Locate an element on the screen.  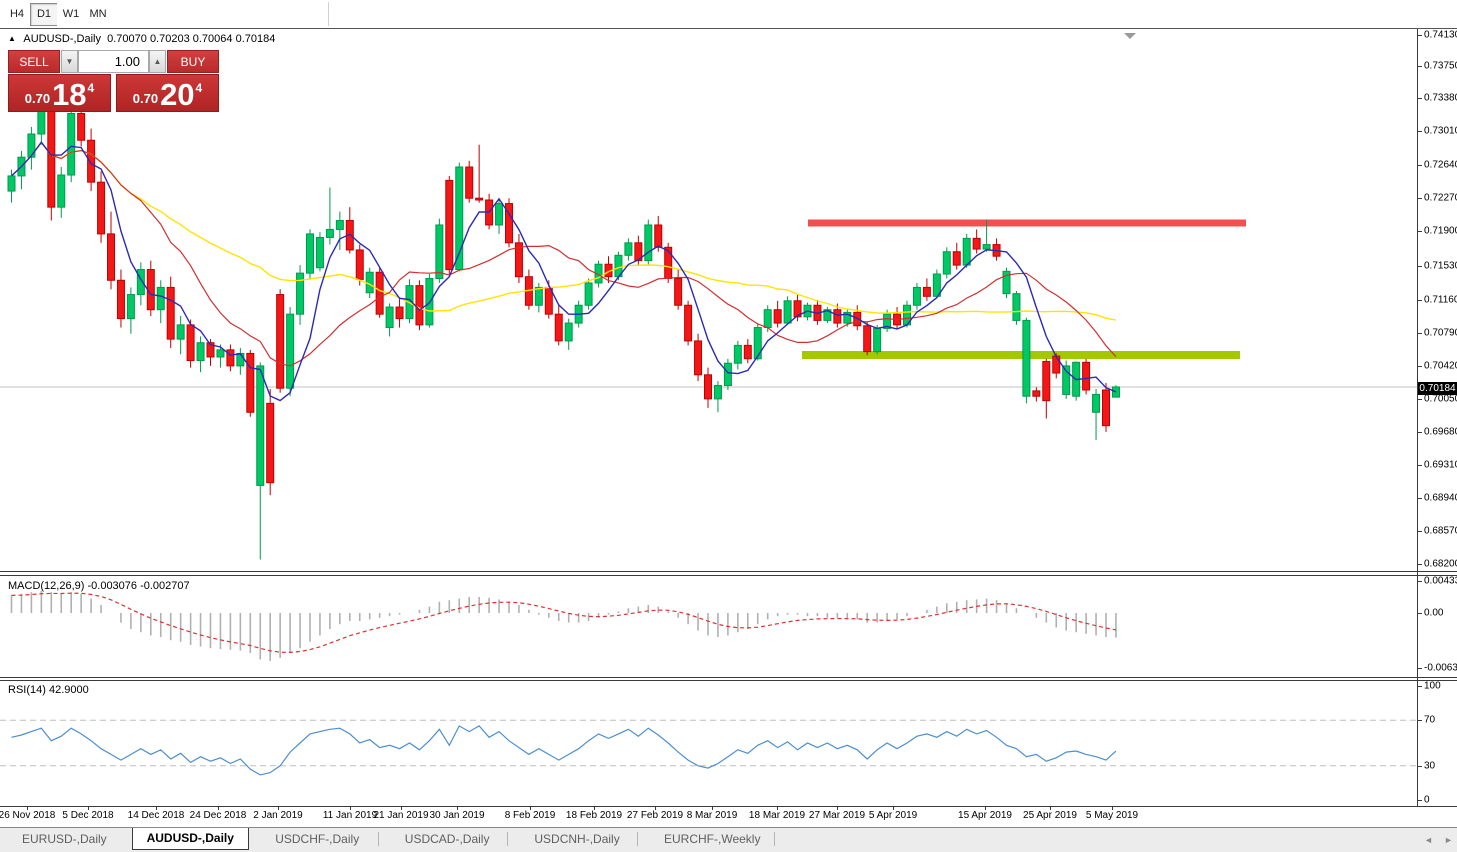
macd-label: MACD(12,26,9) -0.003076 -0.002707 is located at coordinates (99, 586).